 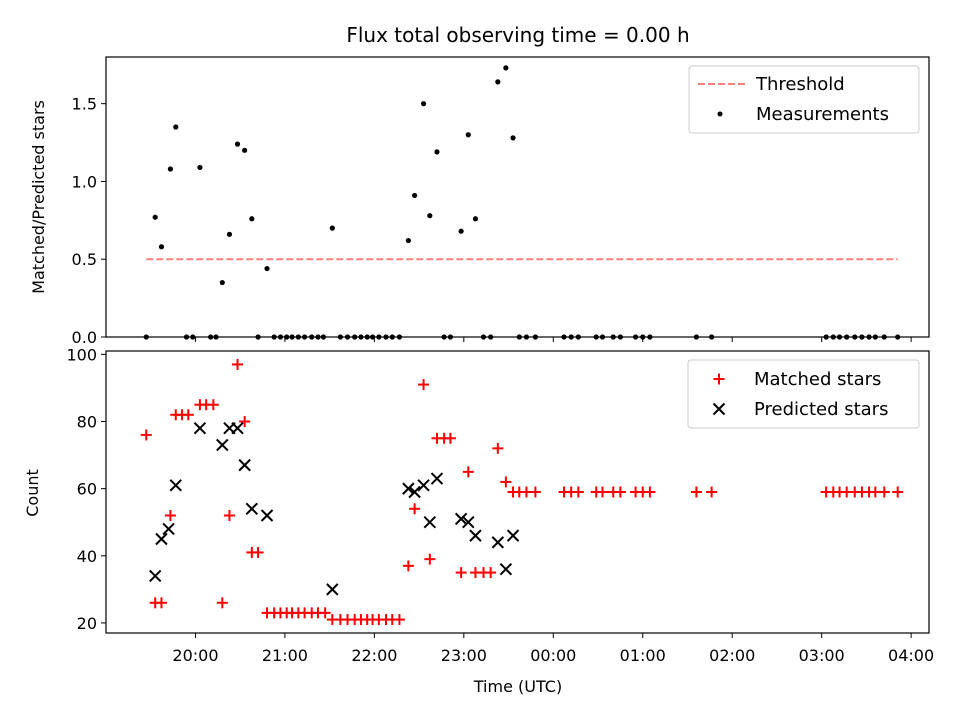 What do you see at coordinates (803, 394) in the screenshot?
I see `bottom-legend-box` at bounding box center [803, 394].